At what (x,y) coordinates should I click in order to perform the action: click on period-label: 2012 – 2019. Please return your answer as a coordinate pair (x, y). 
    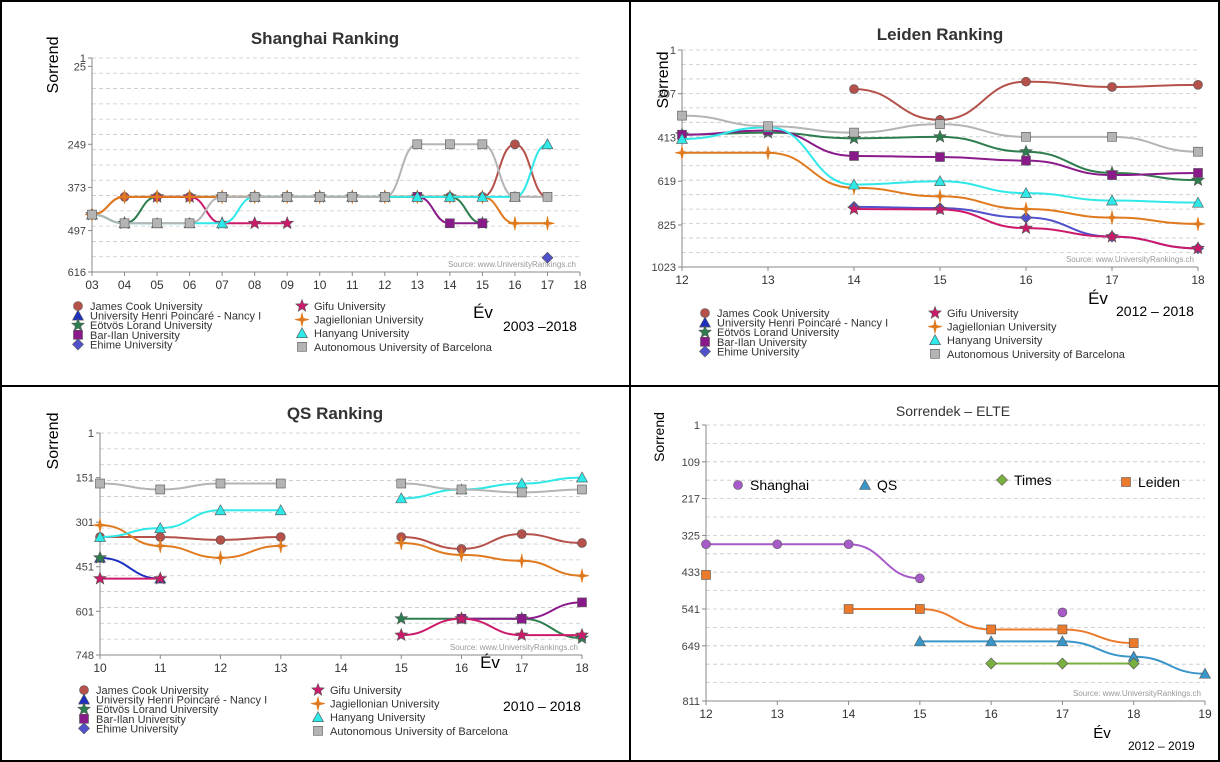
    Looking at the image, I should click on (1161, 746).